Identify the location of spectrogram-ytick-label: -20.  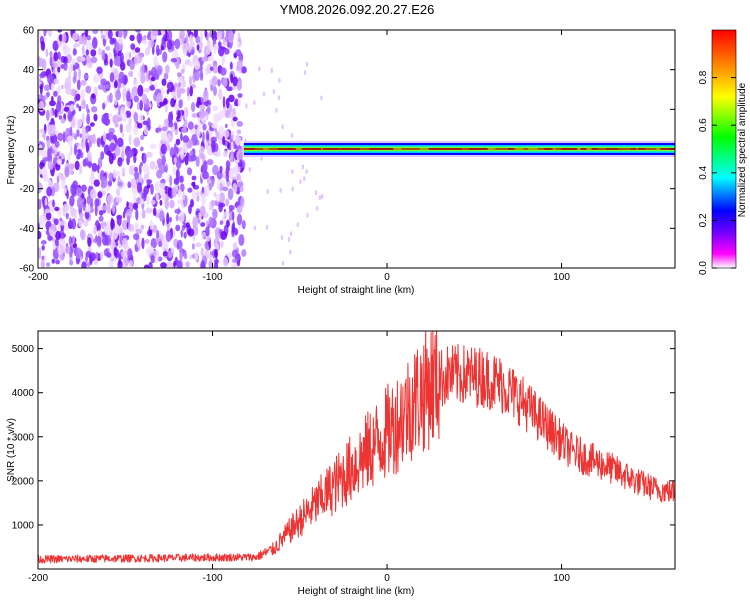
(27, 189).